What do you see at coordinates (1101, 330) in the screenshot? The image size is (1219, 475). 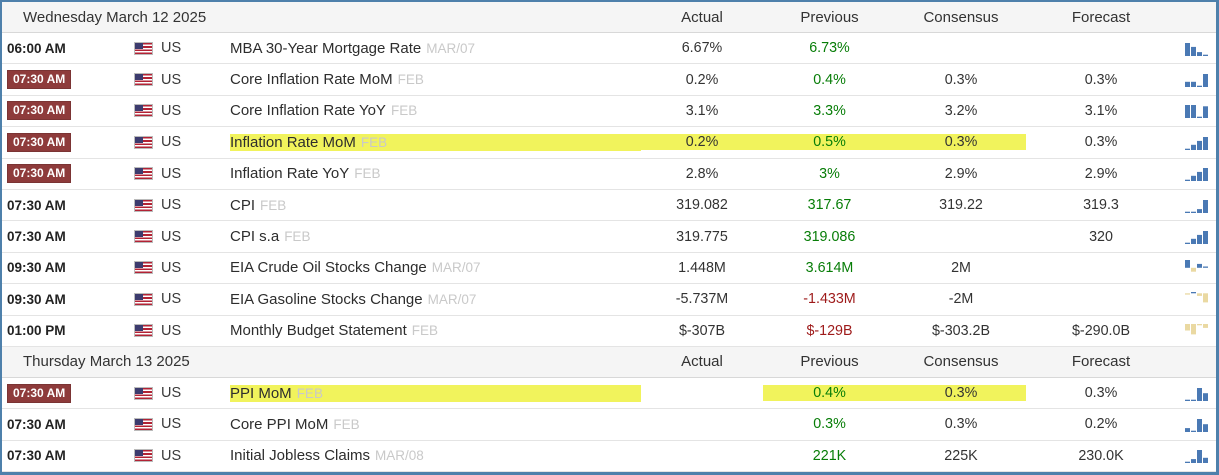 I see `forecast-value: $-290.0B` at bounding box center [1101, 330].